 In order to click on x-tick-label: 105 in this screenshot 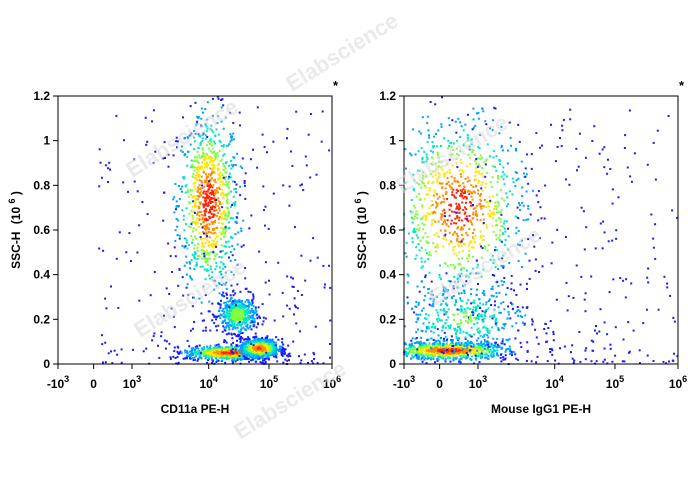, I will do `click(269, 382)`.